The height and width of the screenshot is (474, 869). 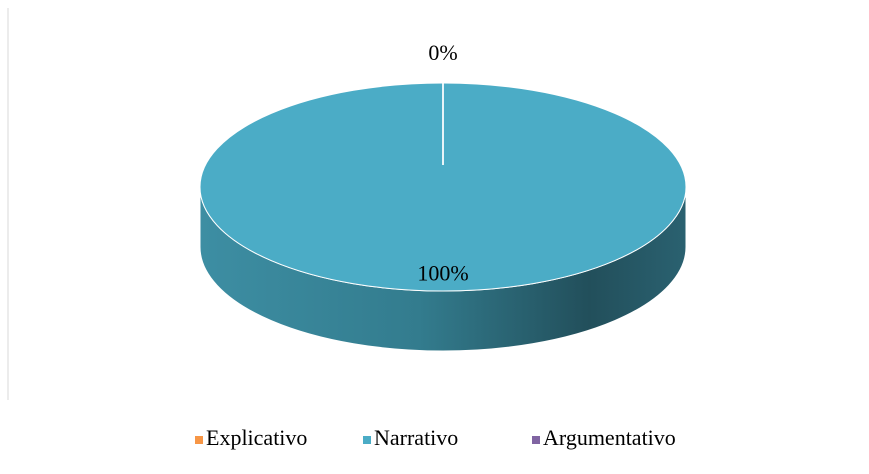 I want to click on data-label: 100%, so click(x=442, y=272).